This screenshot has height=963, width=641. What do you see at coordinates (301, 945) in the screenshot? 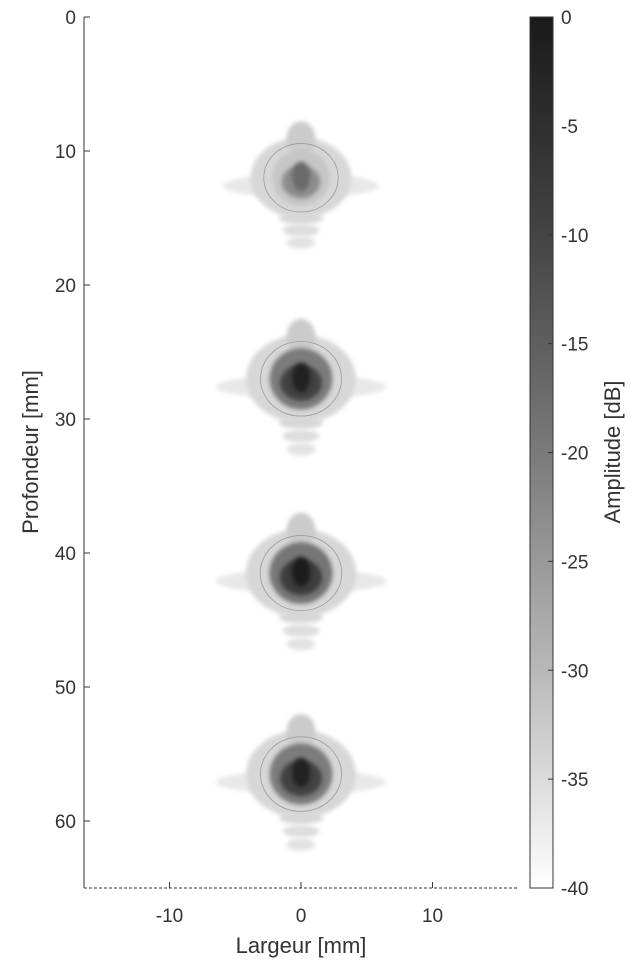
I see `x-axis-label: Largeur [mm]` at bounding box center [301, 945].